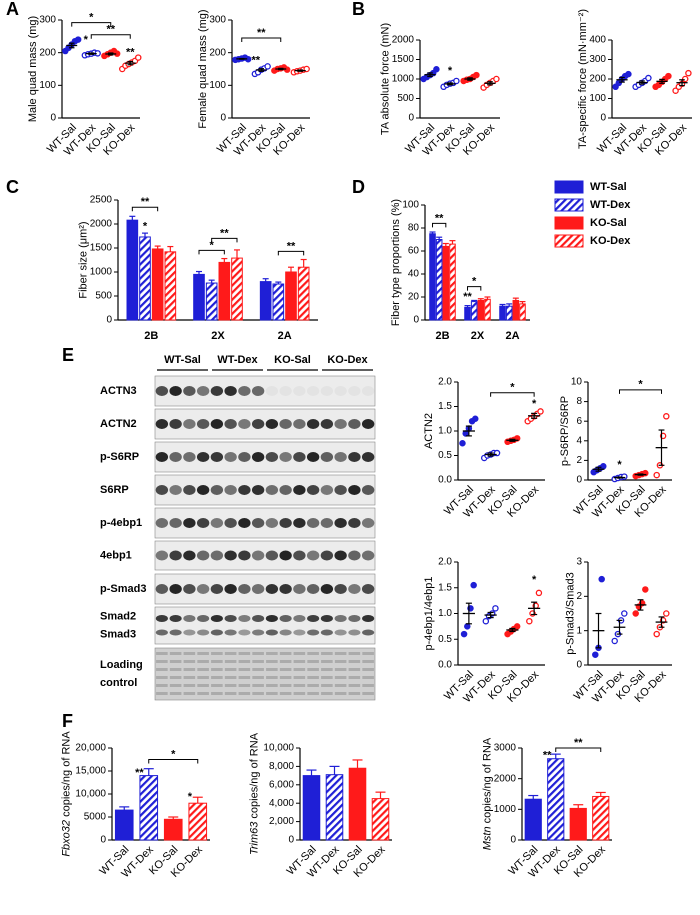 The width and height of the screenshot is (700, 915). Describe the element at coordinates (610, 241) in the screenshot. I see `legend-label: KO-Dex` at that location.